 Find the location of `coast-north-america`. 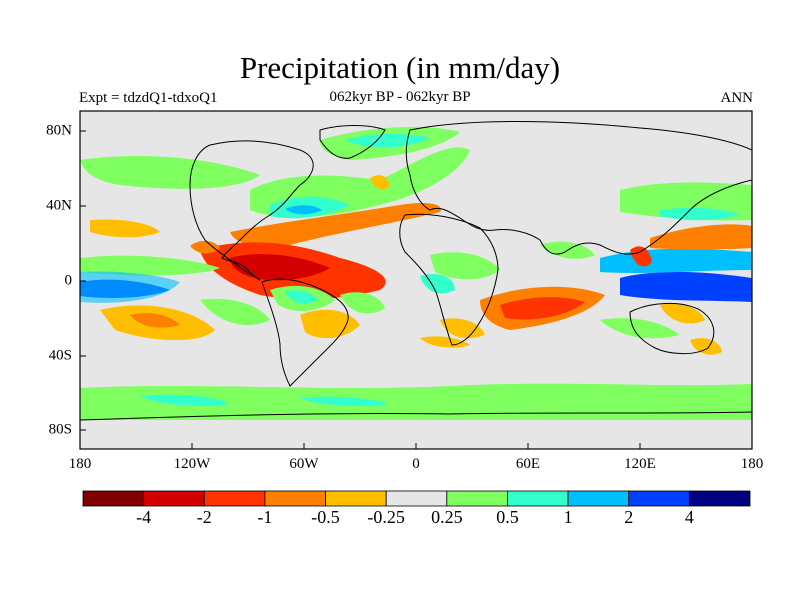

coast-north-america is located at coordinates (251, 210).